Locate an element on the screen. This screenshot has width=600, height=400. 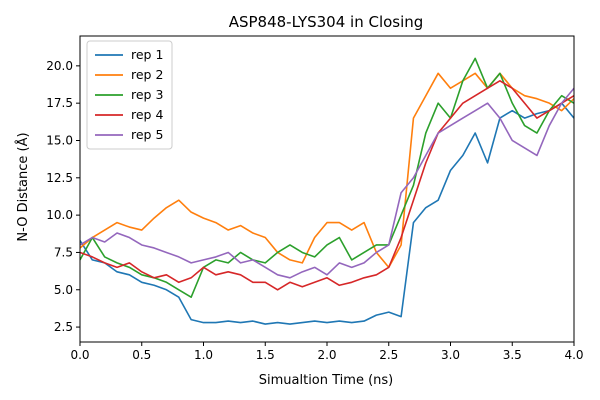
chart-title: ASP848-LYS304 in Closing is located at coordinates (326, 22).